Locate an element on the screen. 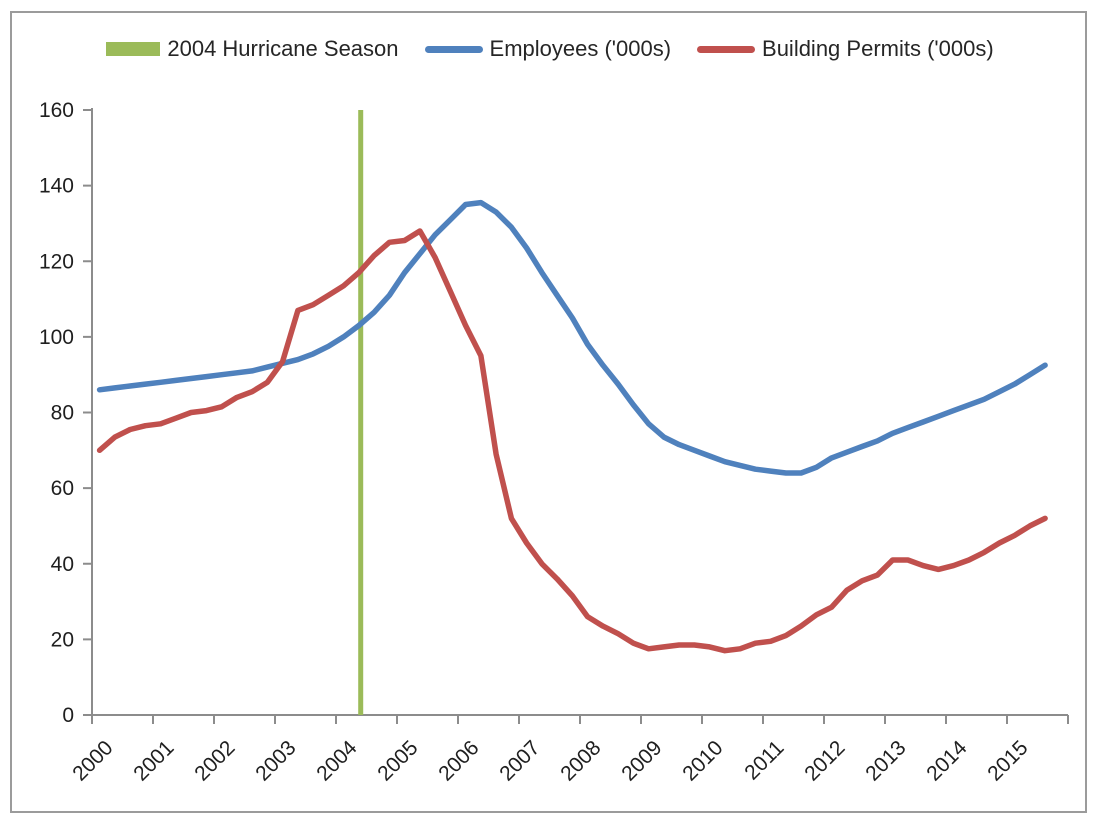 The width and height of the screenshot is (1100, 829). x-axis-label: 2004 is located at coordinates (337, 761).